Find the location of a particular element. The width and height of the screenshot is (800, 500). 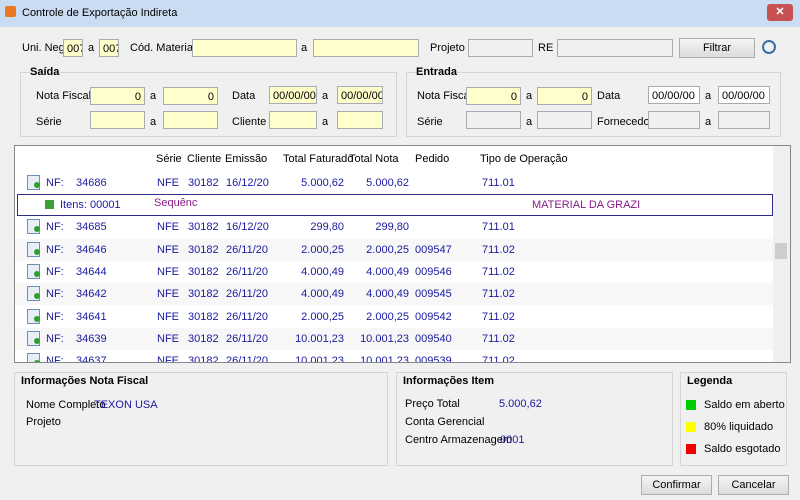

zoom-icon is located at coordinates (769, 47).